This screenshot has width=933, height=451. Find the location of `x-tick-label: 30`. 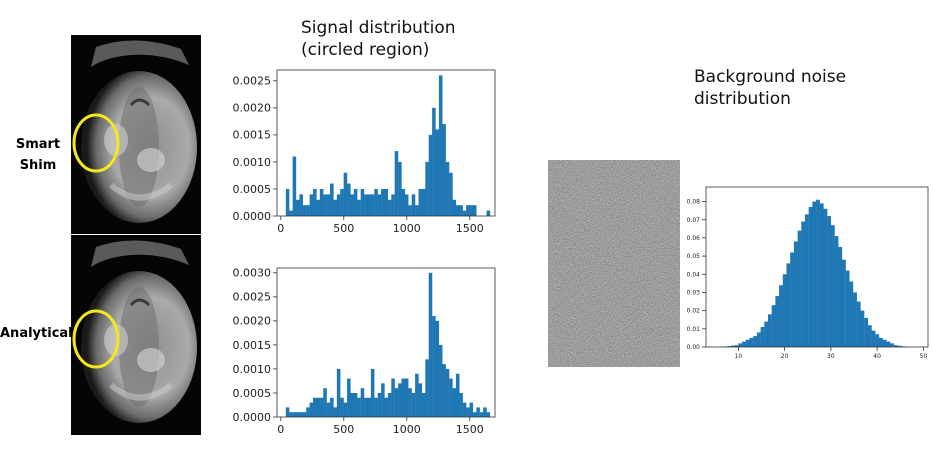

x-tick-label: 30 is located at coordinates (831, 356).